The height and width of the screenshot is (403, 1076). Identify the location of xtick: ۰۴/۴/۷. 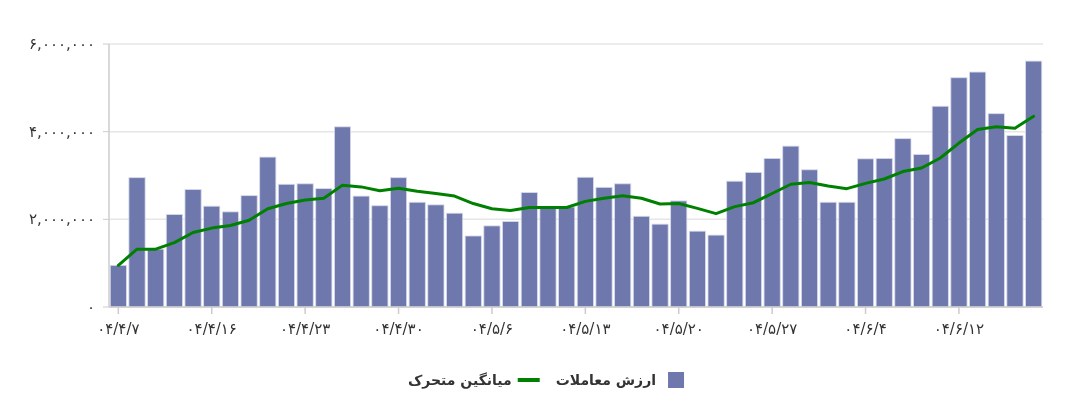
(118, 329).